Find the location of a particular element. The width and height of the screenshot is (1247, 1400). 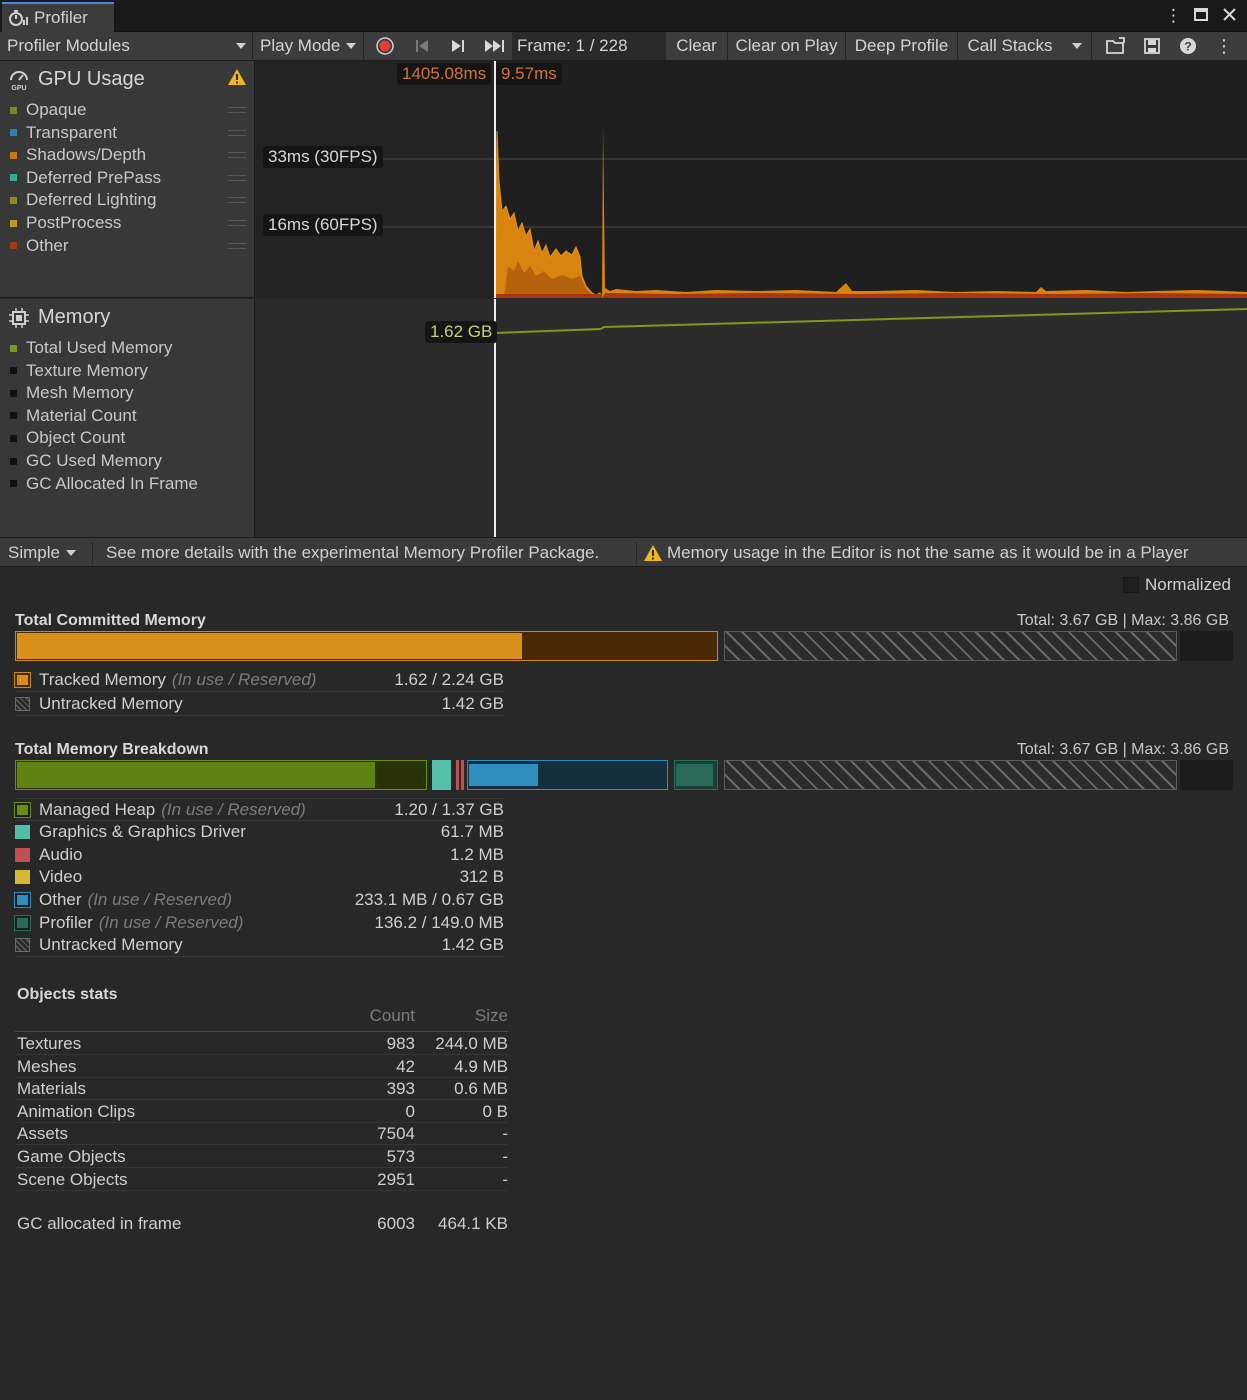

memory-legend-item: GC Used Memory is located at coordinates (86, 461).